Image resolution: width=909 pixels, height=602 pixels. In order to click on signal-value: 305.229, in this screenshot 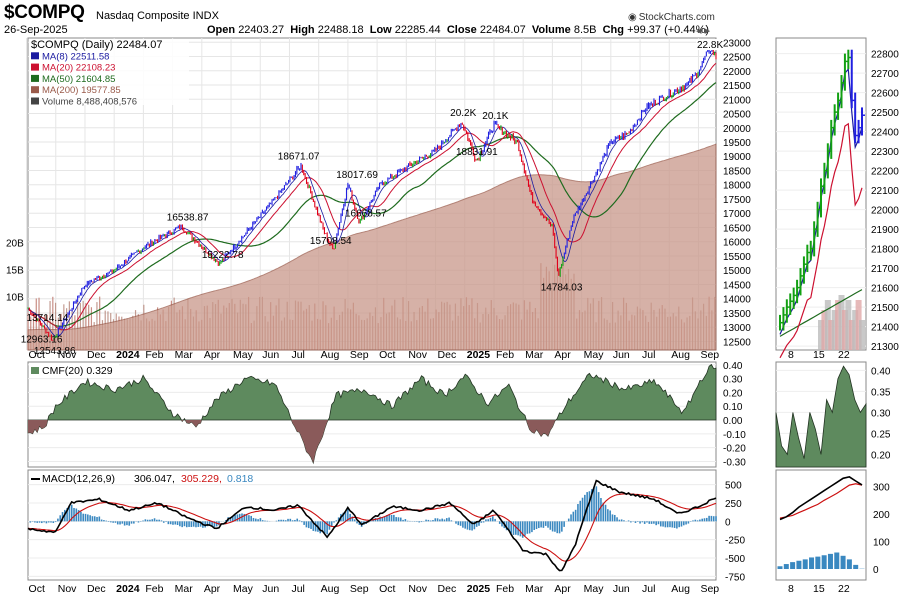, I will do `click(201, 479)`.